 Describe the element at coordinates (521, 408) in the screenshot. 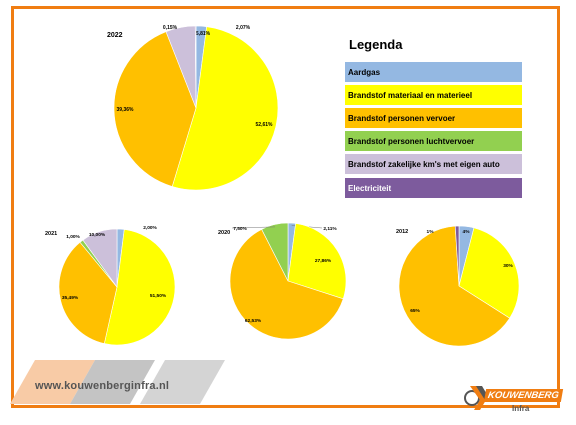

I see `logo-sub: Infra` at that location.